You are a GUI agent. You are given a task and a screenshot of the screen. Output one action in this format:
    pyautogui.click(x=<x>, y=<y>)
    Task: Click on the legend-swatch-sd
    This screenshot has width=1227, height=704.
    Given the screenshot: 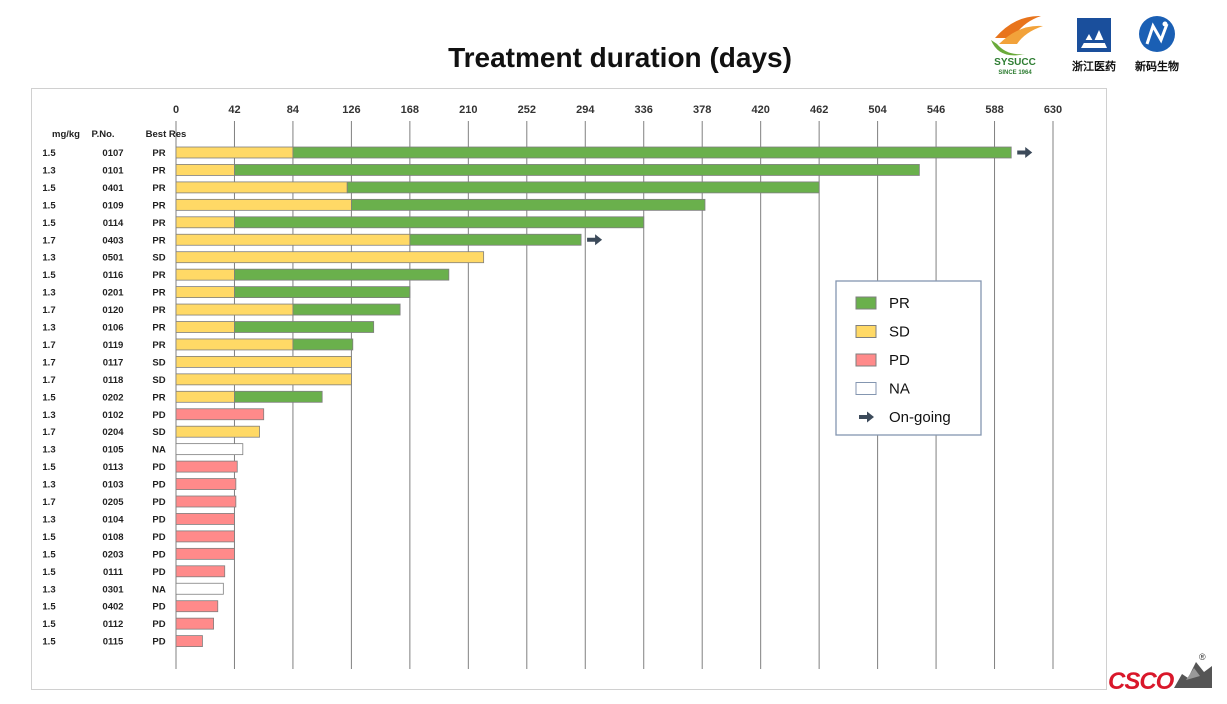 What is the action you would take?
    pyautogui.click(x=866, y=331)
    